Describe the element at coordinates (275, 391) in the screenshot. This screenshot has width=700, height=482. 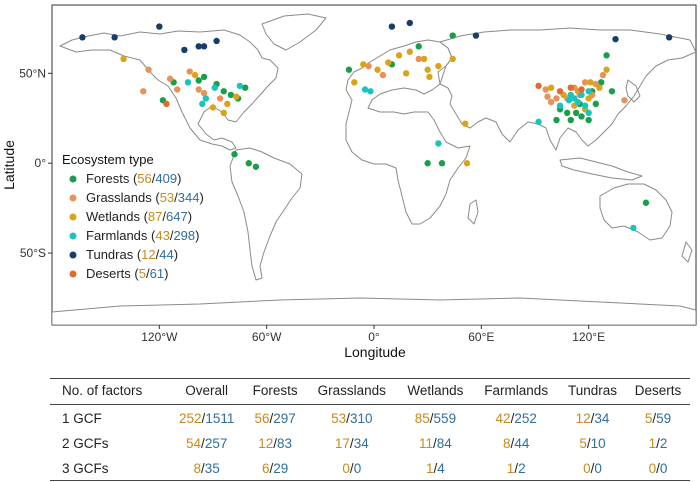
I see `table-header: Forests` at that location.